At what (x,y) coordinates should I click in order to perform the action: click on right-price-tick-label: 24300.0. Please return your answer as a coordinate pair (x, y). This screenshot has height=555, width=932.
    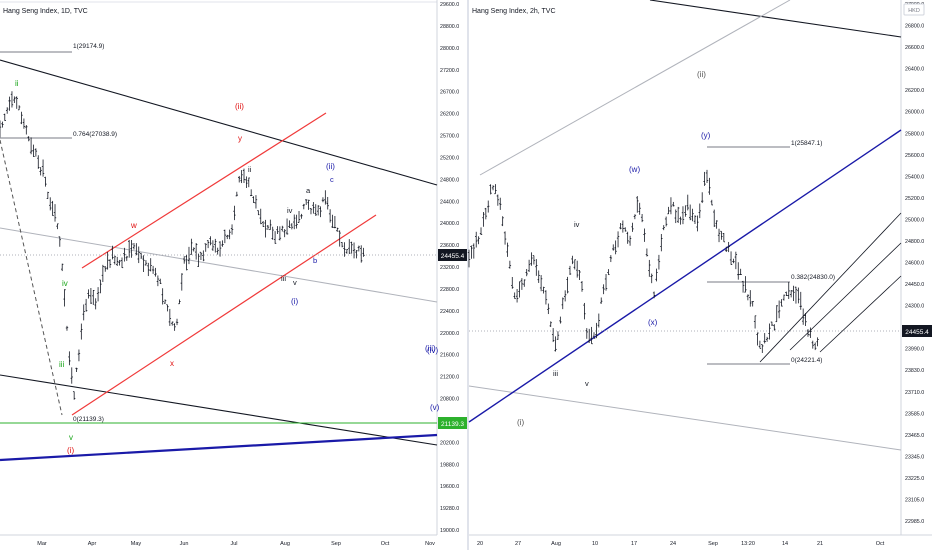
    Looking at the image, I should click on (914, 307).